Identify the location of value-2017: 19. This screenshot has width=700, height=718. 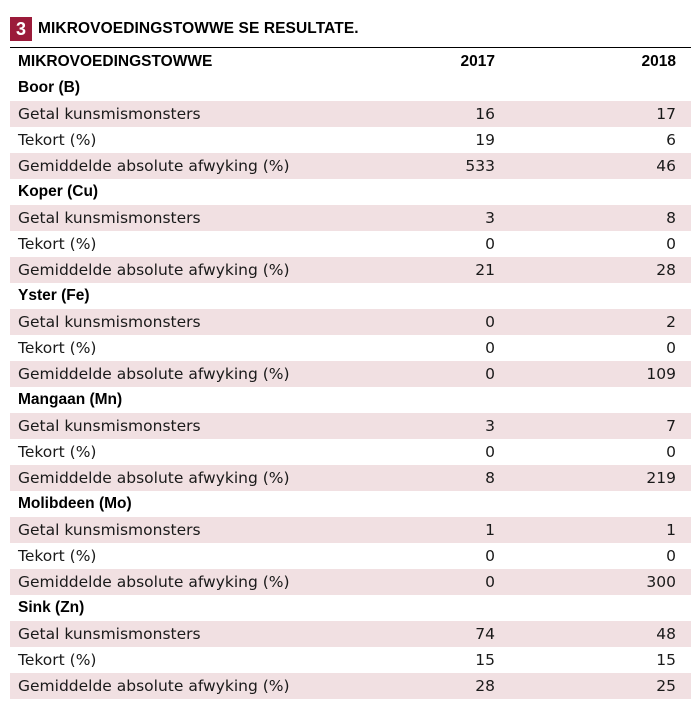
(485, 140).